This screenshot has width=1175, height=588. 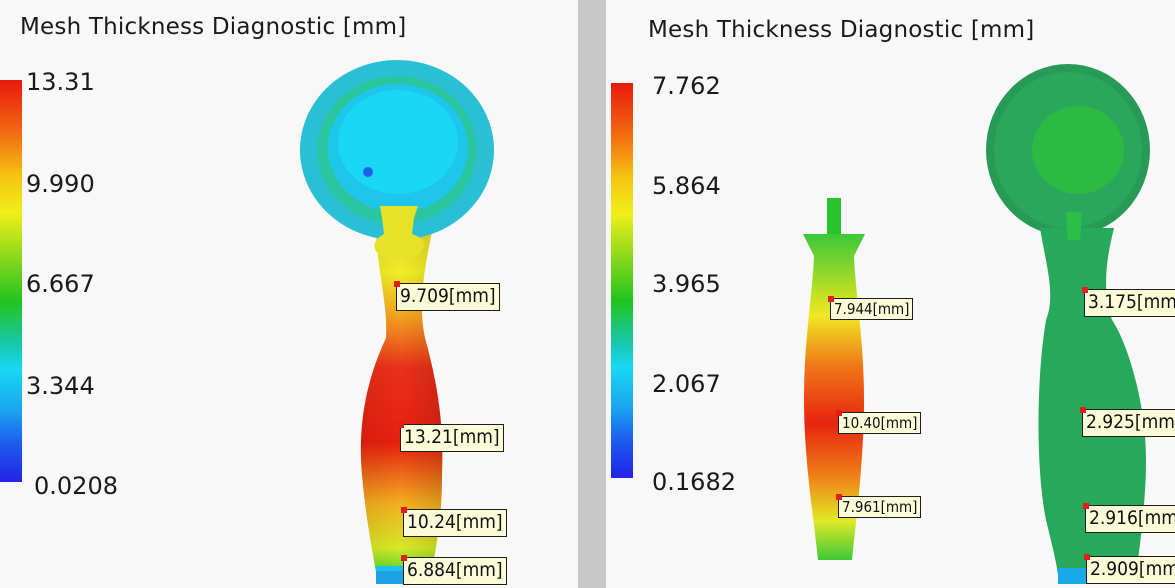 I want to click on thickness-label: 10.40[mm], so click(x=879, y=422).